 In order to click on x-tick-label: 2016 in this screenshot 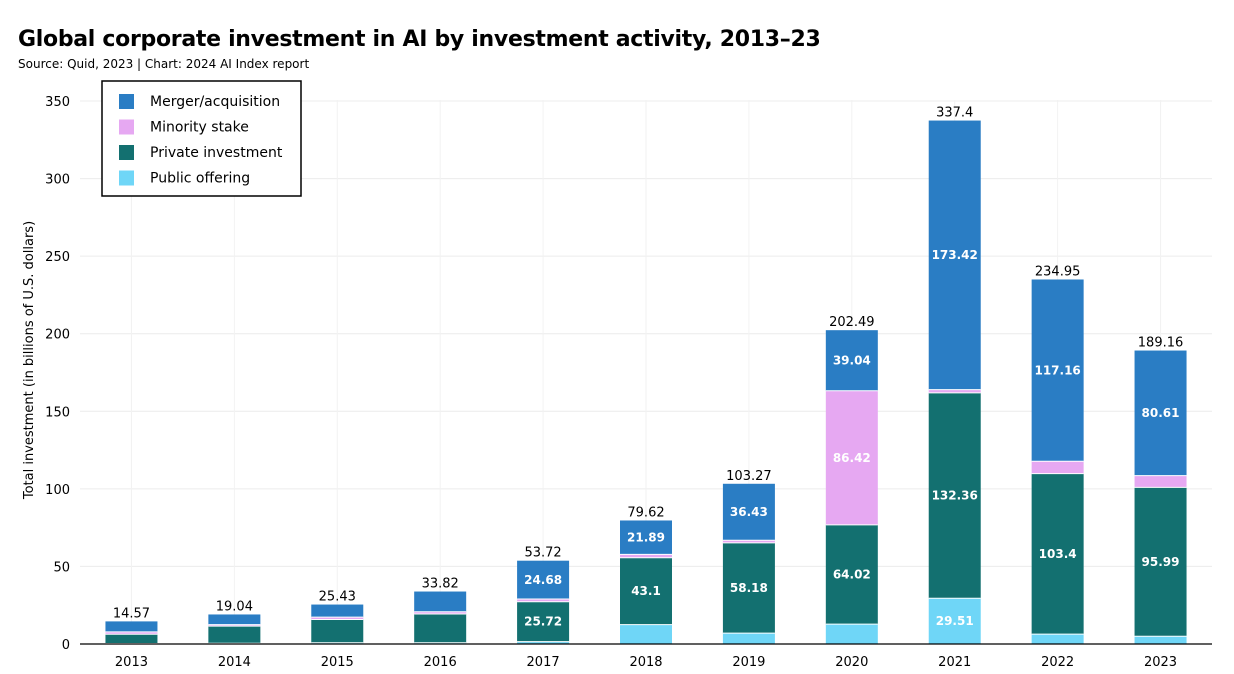, I will do `click(440, 662)`.